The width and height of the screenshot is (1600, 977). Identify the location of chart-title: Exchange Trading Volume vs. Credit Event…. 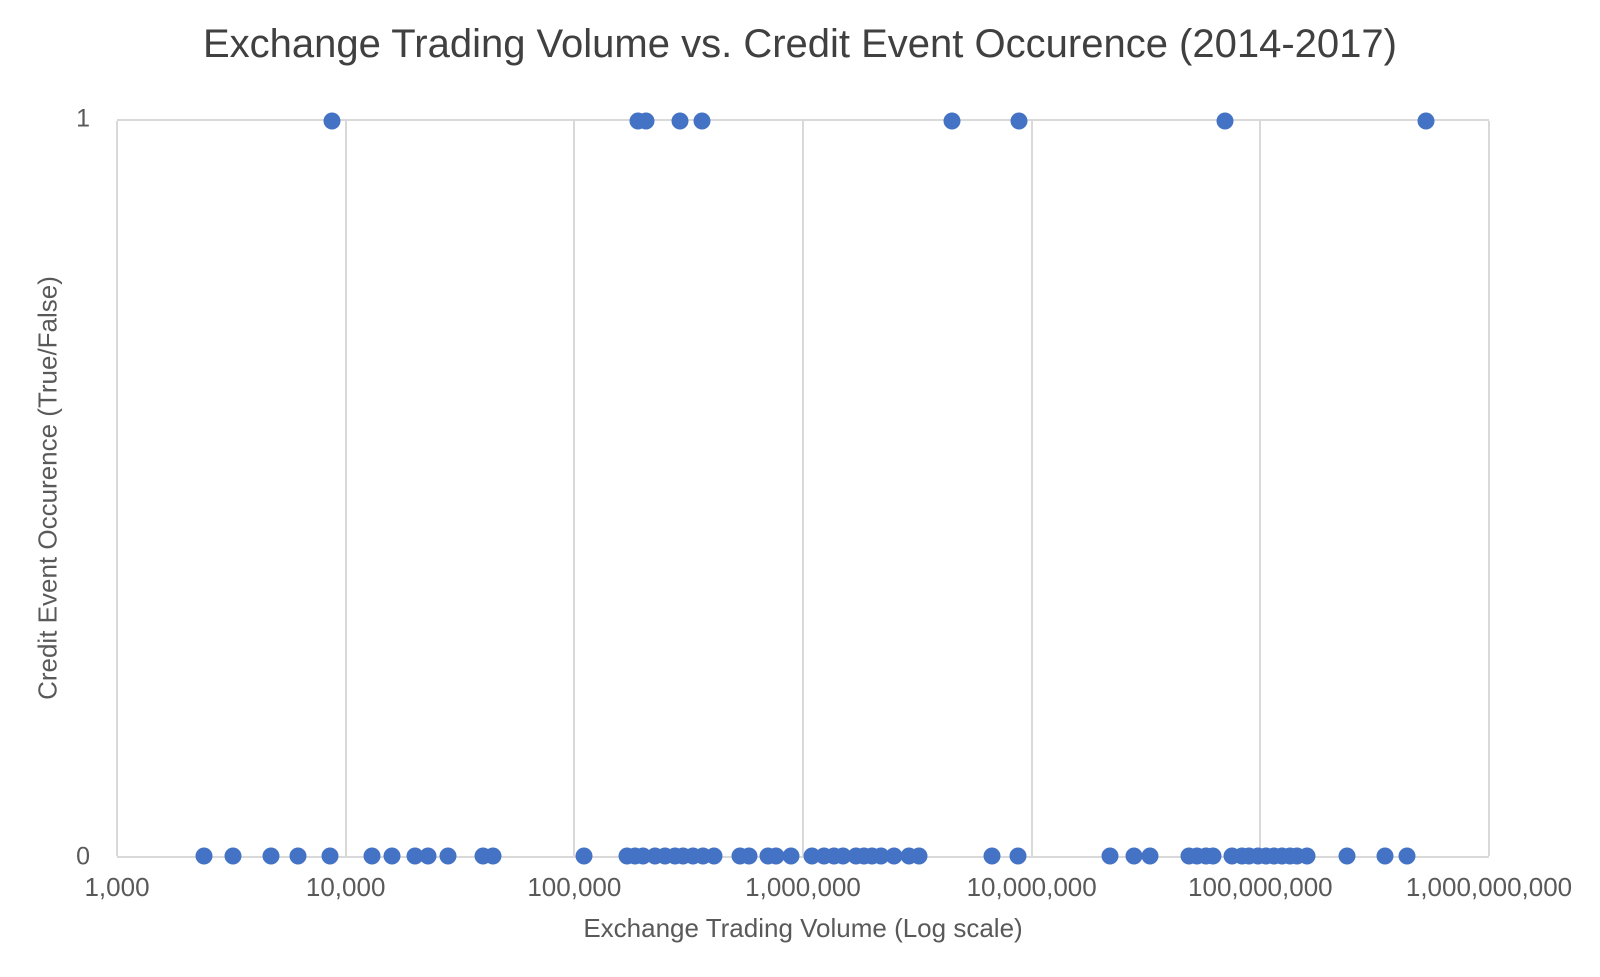
(800, 44).